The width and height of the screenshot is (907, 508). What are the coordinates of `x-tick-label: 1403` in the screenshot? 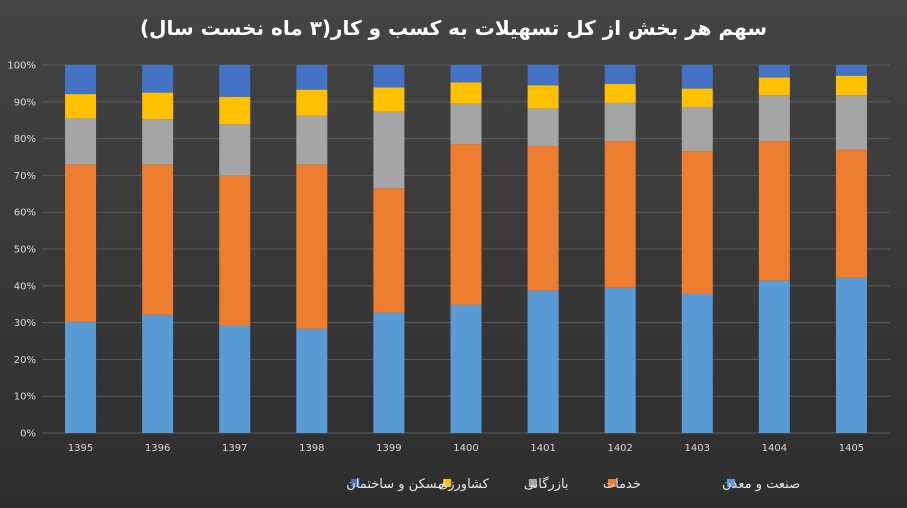 It's located at (697, 448).